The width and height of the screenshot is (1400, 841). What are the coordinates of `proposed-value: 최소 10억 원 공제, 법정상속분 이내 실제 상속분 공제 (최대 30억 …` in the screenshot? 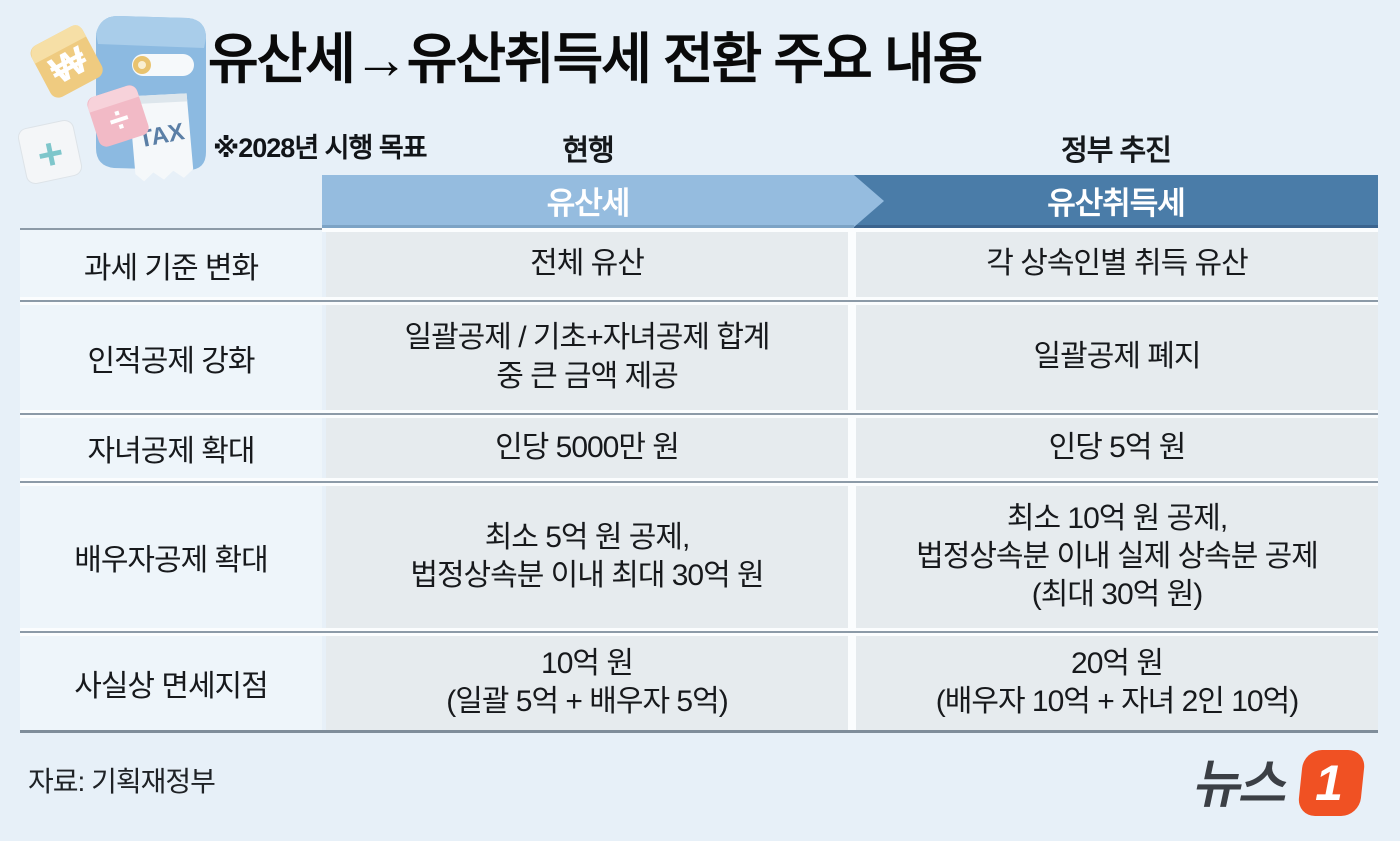 It's located at (1117, 557).